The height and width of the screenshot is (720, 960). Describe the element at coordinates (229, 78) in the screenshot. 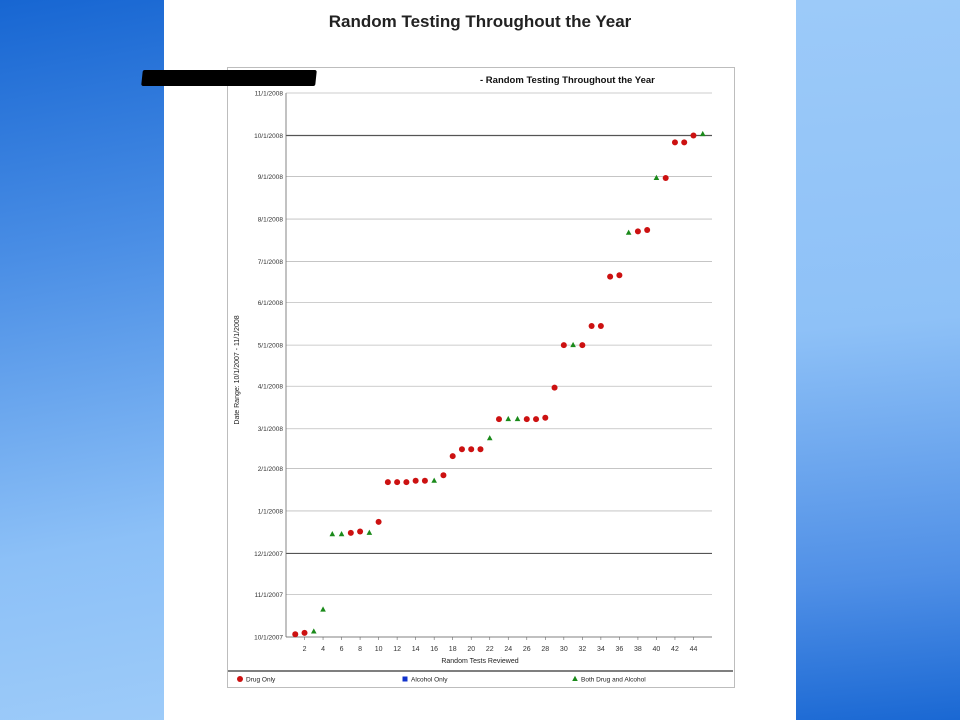

I see `redaction-bar` at that location.